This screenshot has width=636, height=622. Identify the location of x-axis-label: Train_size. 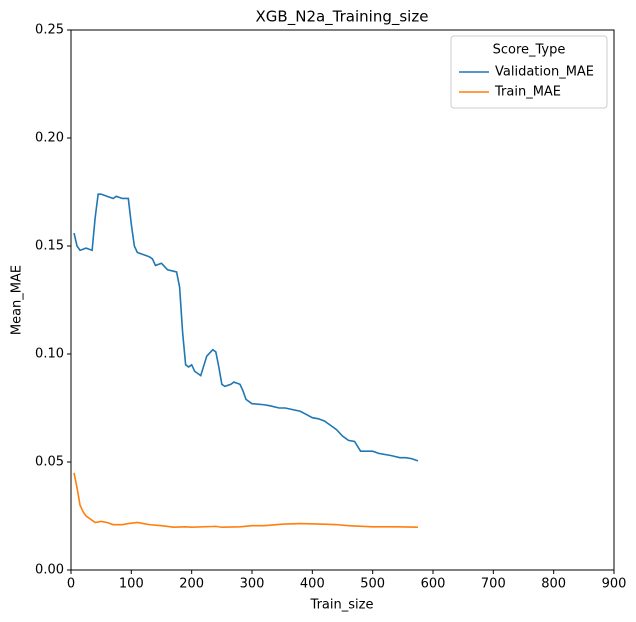
(342, 605).